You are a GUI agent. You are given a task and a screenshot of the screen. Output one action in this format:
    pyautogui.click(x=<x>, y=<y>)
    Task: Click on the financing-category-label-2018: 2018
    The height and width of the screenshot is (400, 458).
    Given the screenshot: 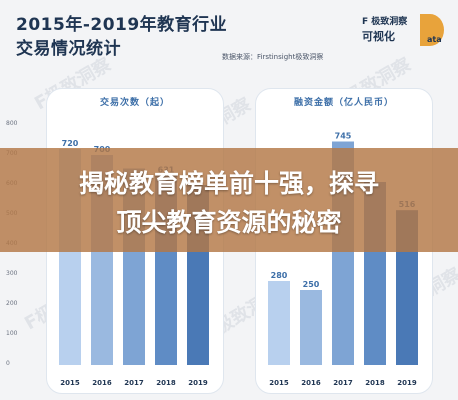 What is the action you would take?
    pyautogui.click(x=375, y=383)
    